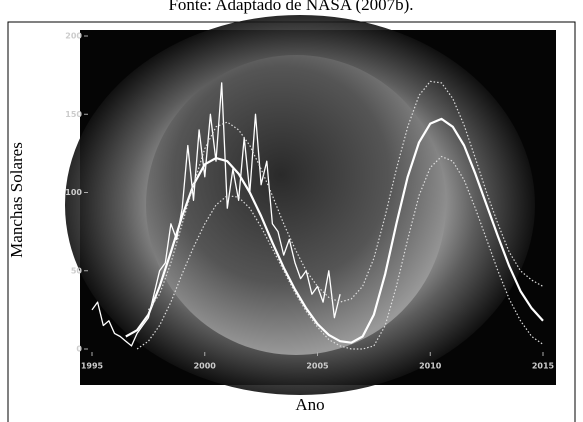 The image size is (583, 422). I want to click on x-tick-label: 2000, so click(205, 366).